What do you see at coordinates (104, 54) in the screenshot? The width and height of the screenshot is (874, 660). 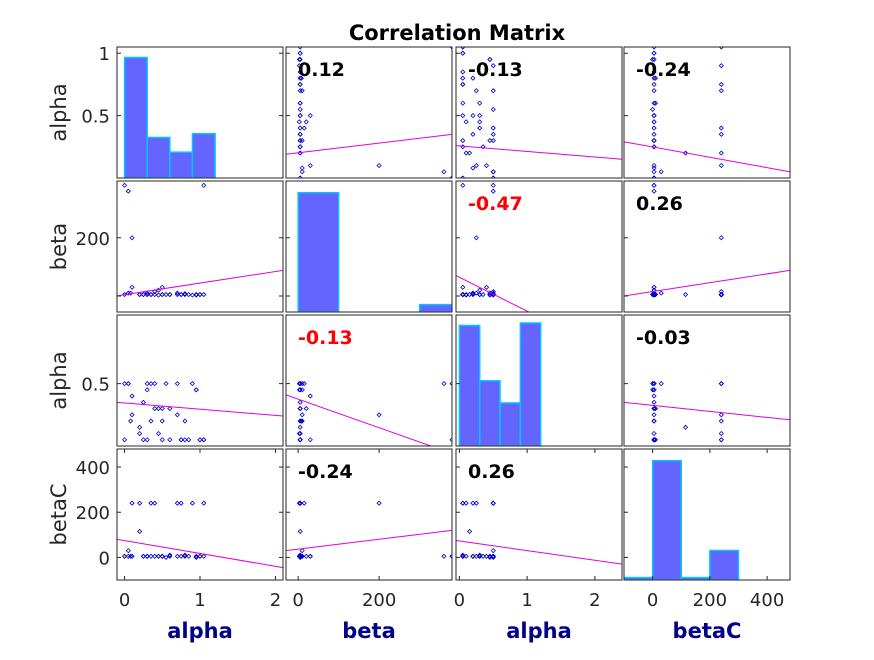 I see `y-tick-label: 1` at bounding box center [104, 54].